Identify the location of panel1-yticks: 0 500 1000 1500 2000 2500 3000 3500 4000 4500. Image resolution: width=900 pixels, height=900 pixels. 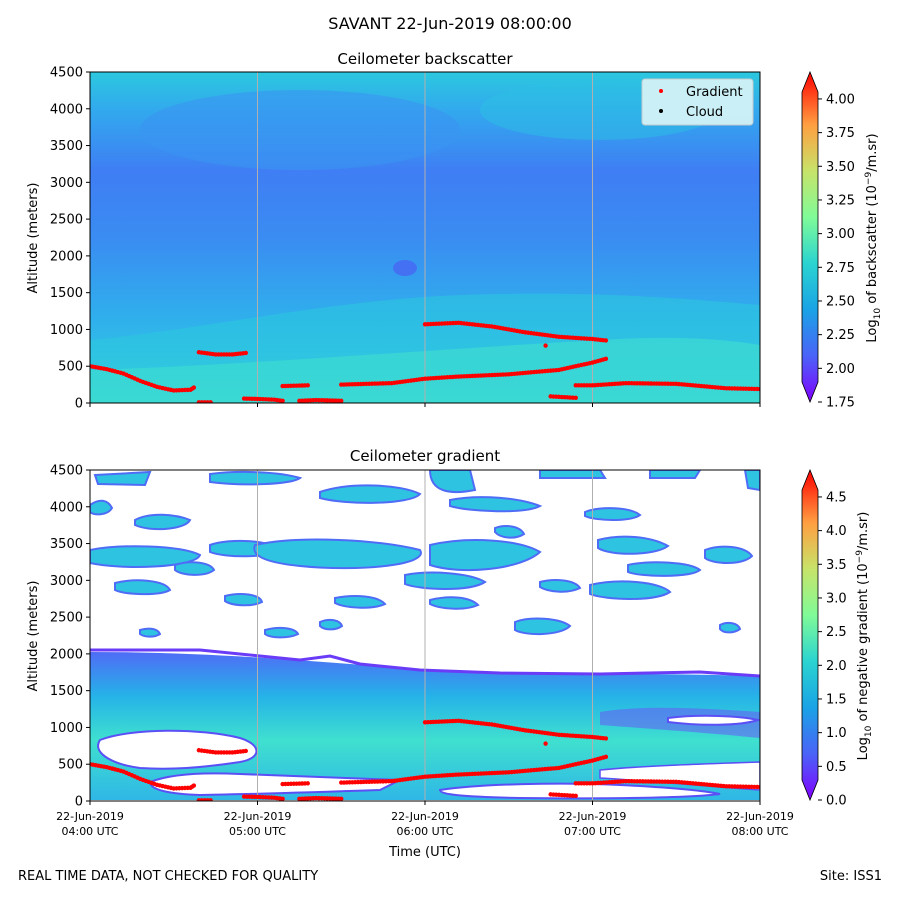
(70, 239).